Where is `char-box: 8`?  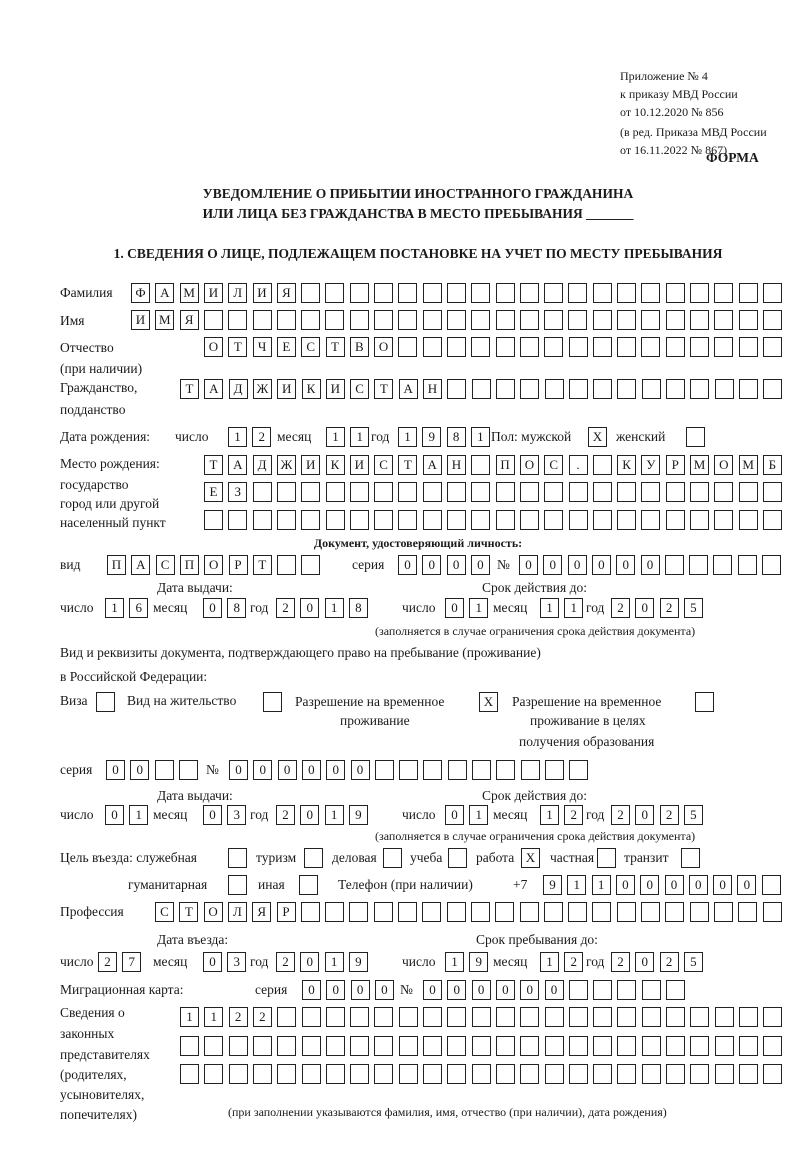 char-box: 8 is located at coordinates (237, 608).